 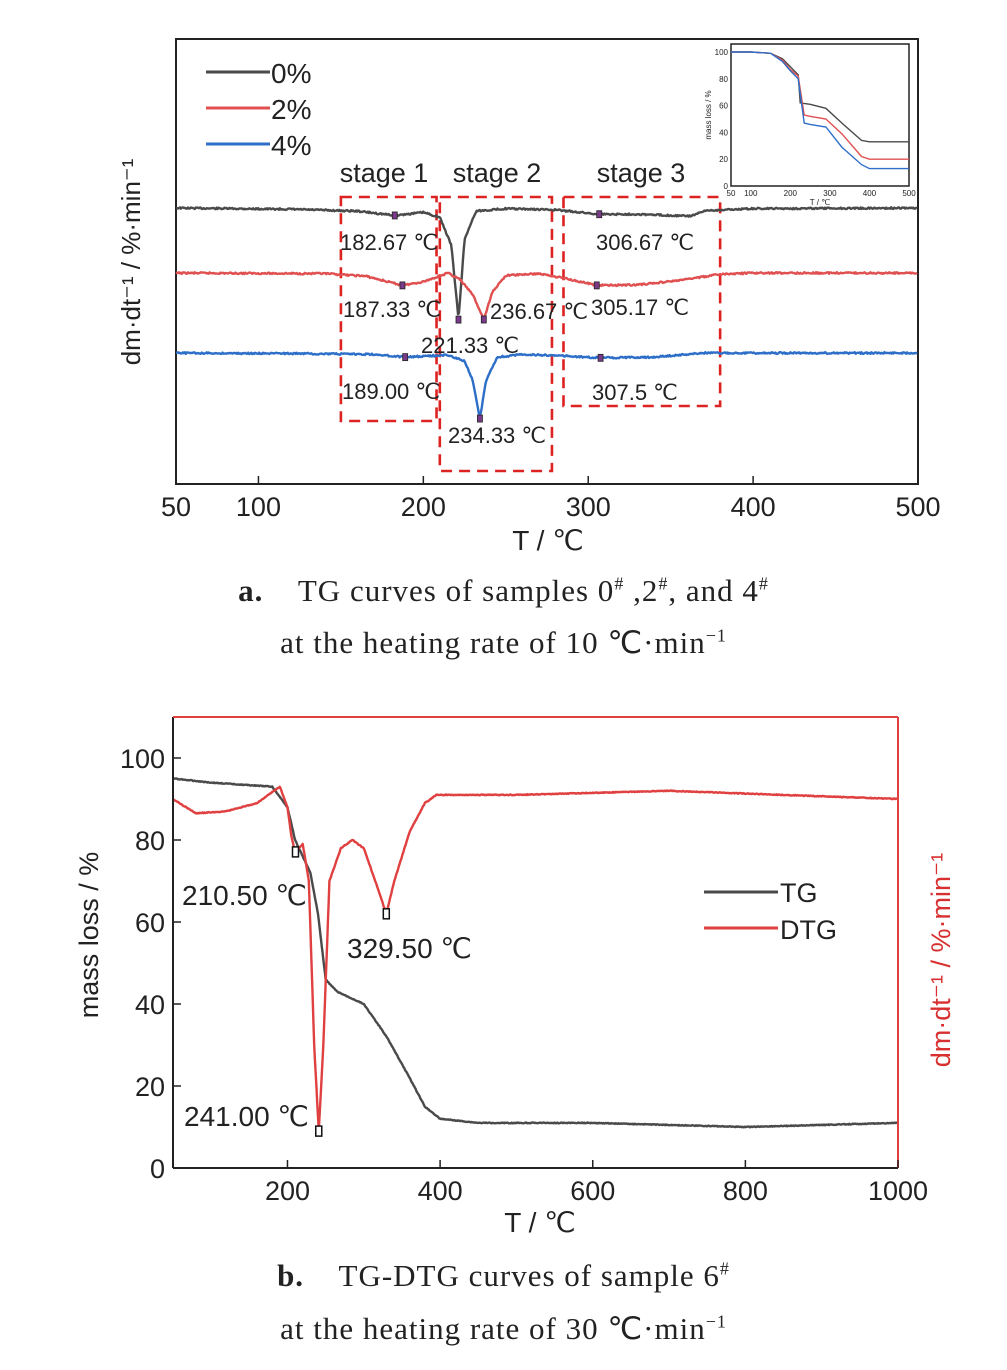 I want to click on inset-x-tick-label: 200, so click(x=791, y=193).